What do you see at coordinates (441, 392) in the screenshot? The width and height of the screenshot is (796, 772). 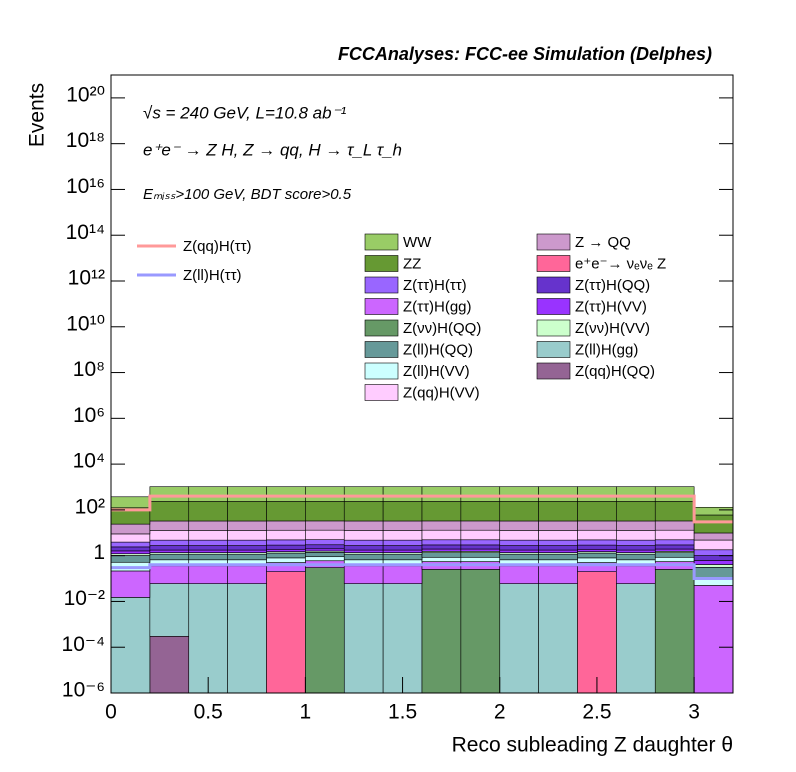 I see `legend-label: Z(qq)H(VV)` at bounding box center [441, 392].